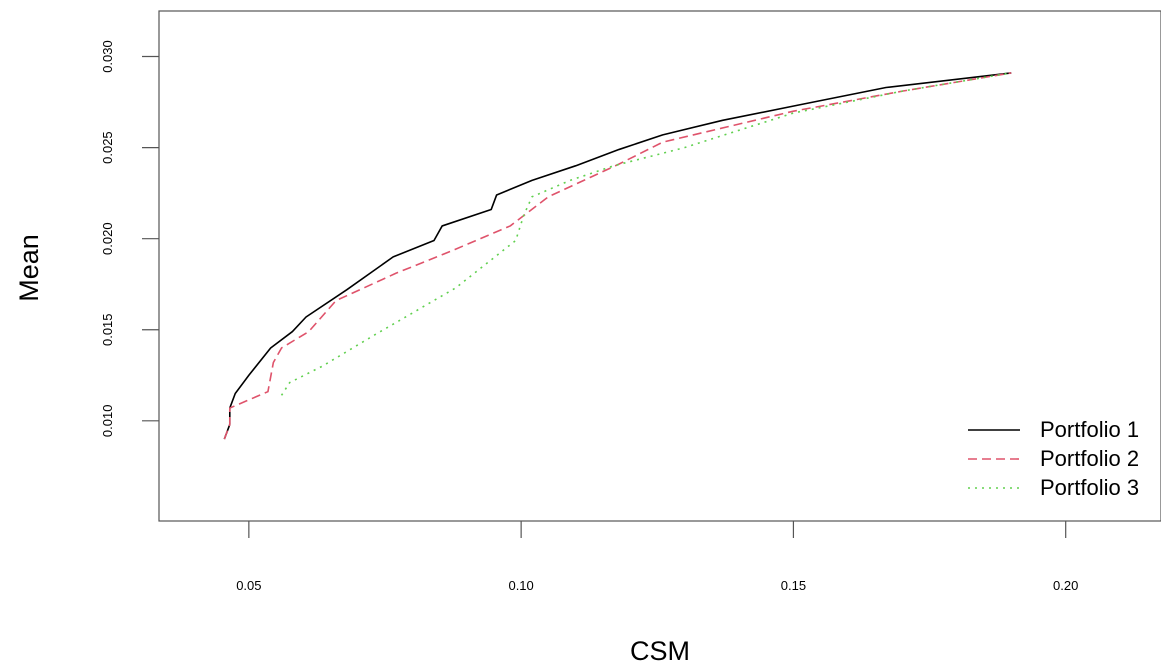 The height and width of the screenshot is (672, 1161). Describe the element at coordinates (520, 585) in the screenshot. I see `x-tick-label: 0.10` at that location.